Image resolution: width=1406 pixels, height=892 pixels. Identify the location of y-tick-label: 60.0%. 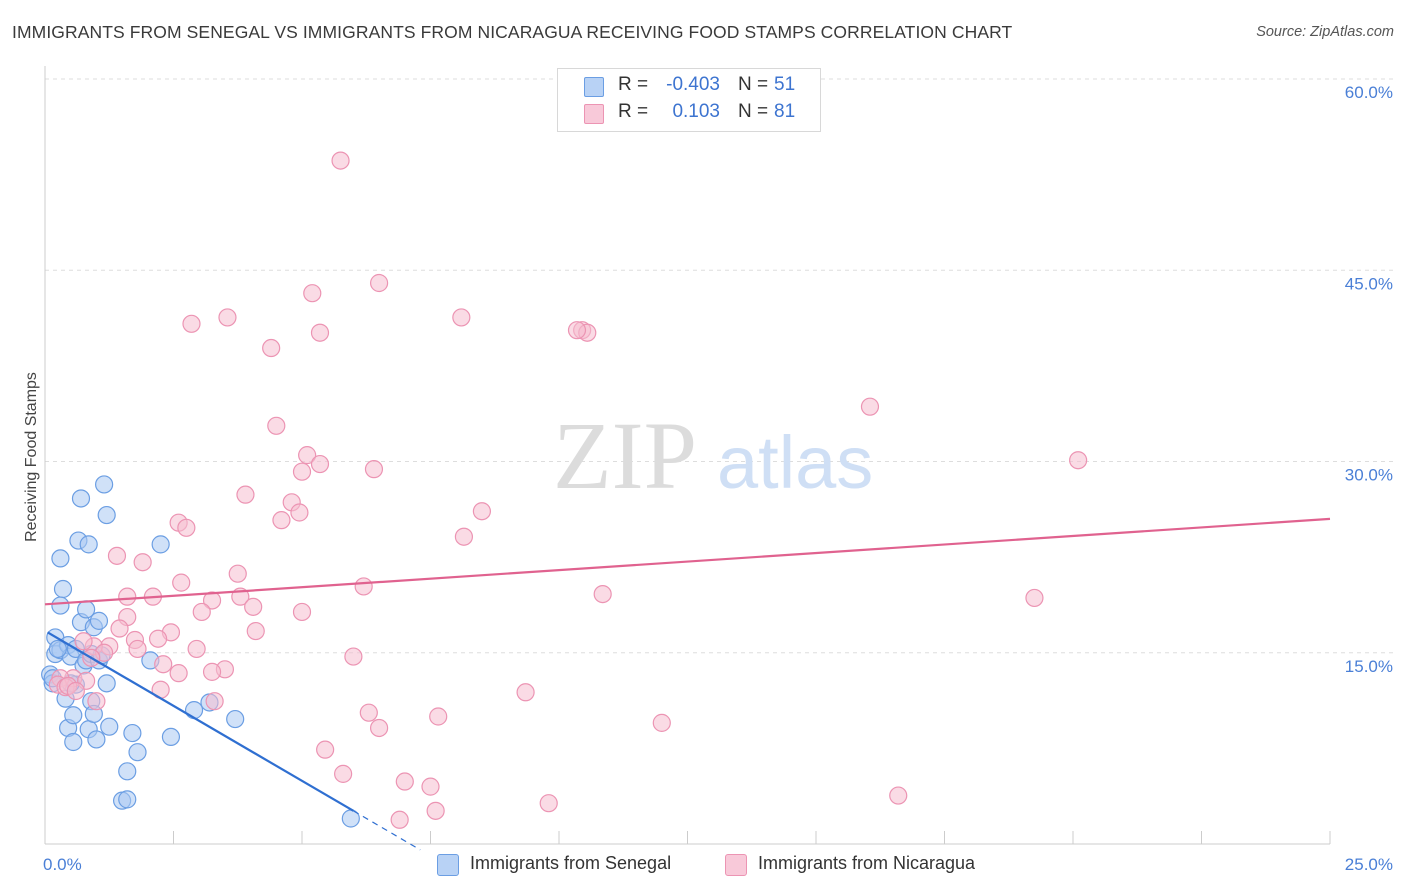
(1369, 92).